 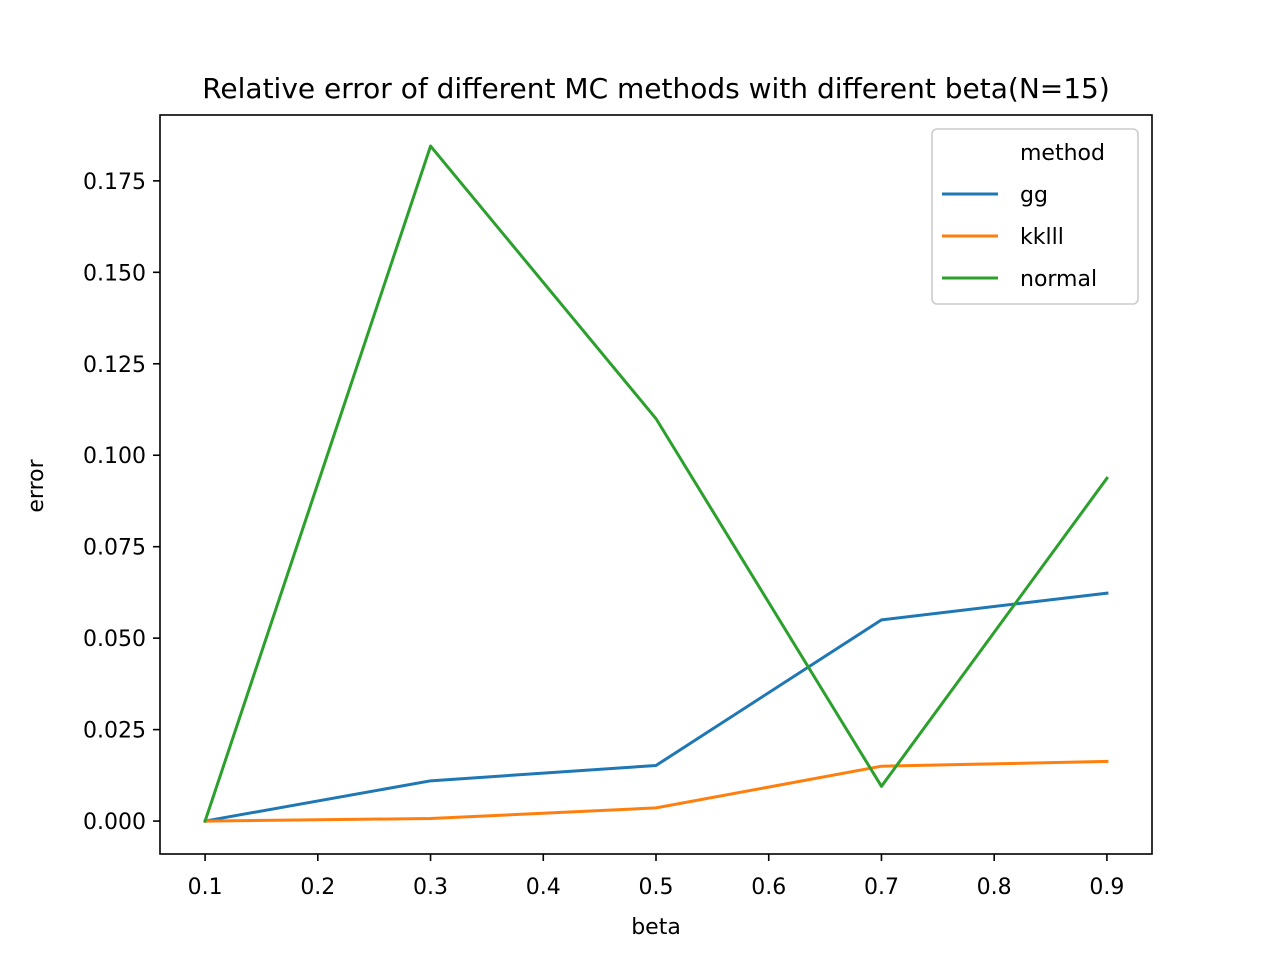 I want to click on x-tick-label: 0.5, so click(x=656, y=887).